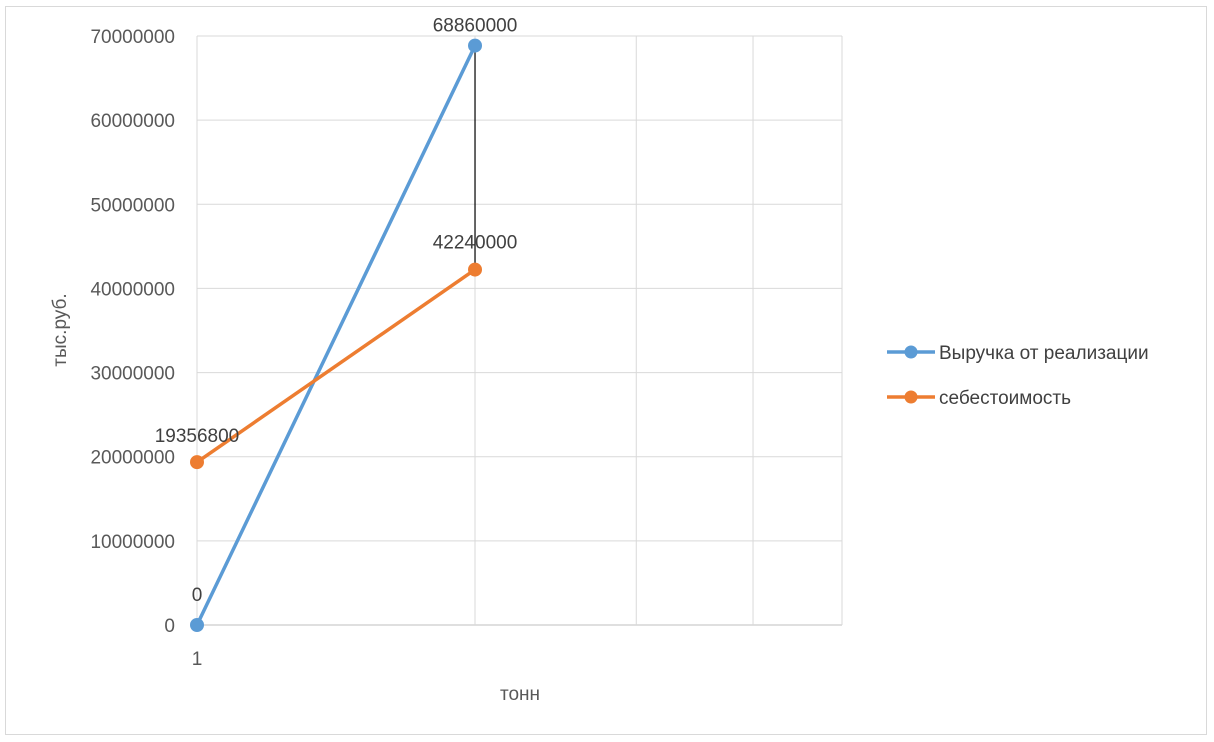 This screenshot has width=1214, height=742. I want to click on legend: Выручка от реализации себестоимость, so click(1018, 376).